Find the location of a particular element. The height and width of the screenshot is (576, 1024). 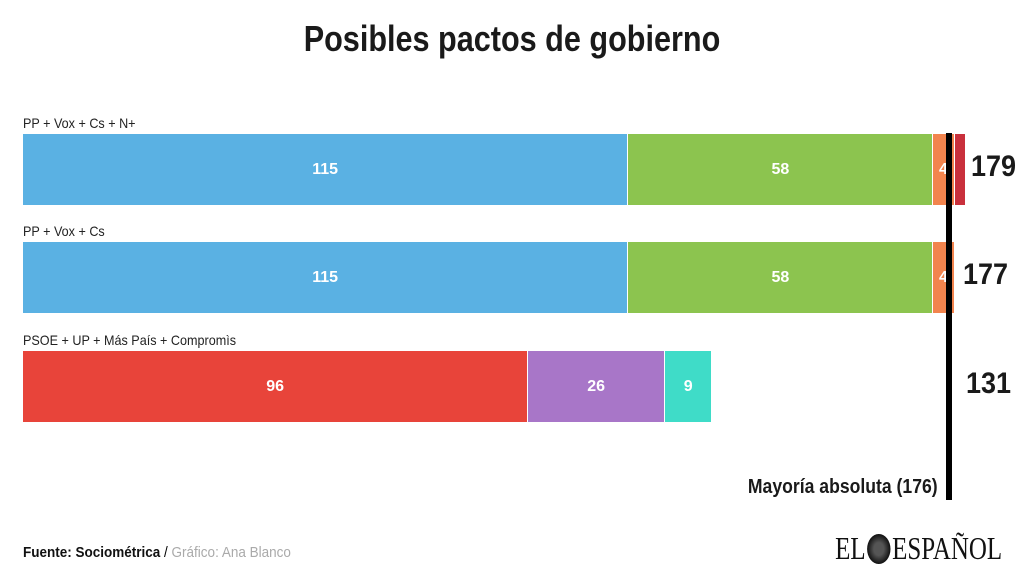

majority-label: Mayoría absoluta (176) is located at coordinates (842, 487).